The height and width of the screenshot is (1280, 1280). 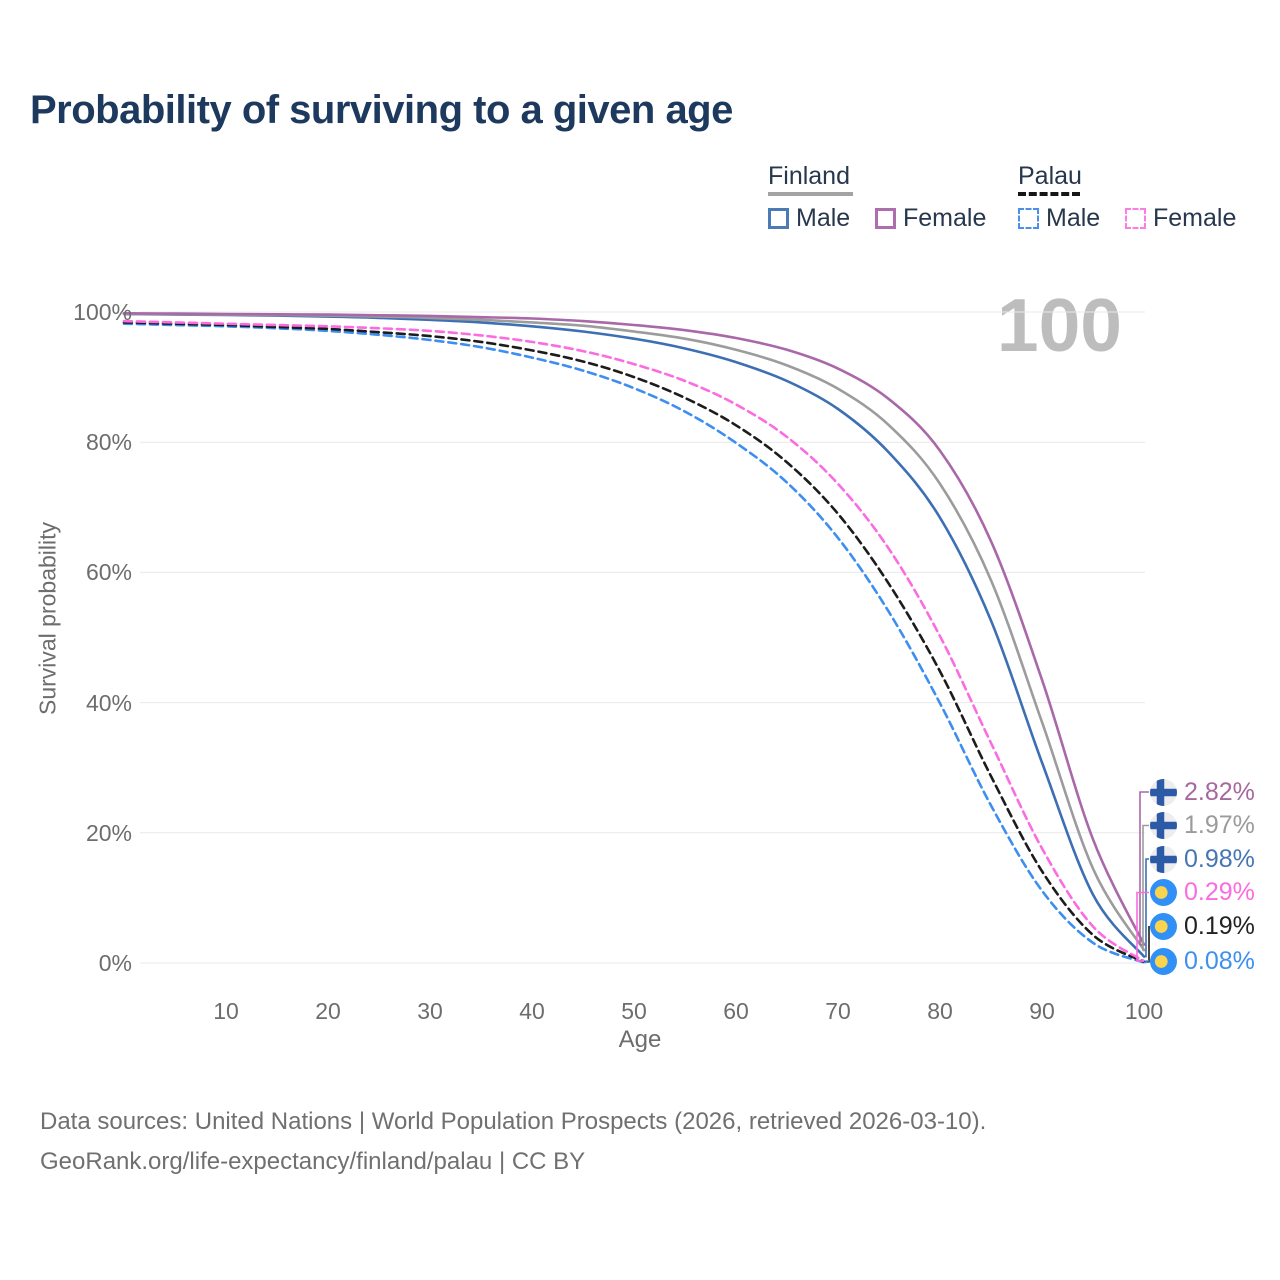 I want to click on x-tick-label: 80, so click(x=940, y=1011).